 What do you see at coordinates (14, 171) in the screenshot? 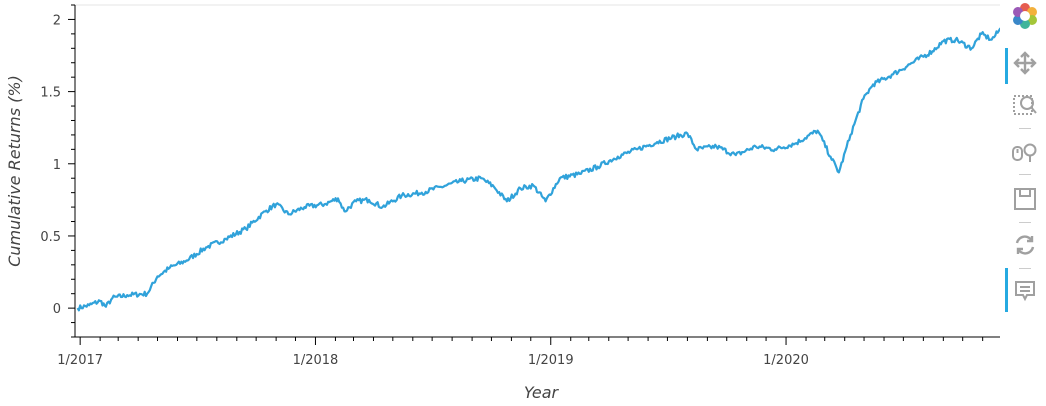
I see `y-axis-title: Cumulative Returns (%)` at bounding box center [14, 171].